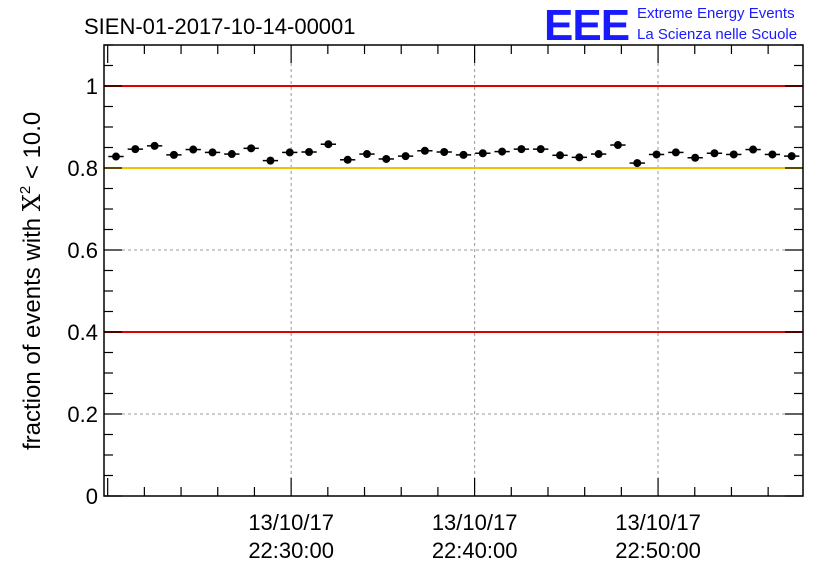  I want to click on y-tick-label: 0.4, so click(82, 332).